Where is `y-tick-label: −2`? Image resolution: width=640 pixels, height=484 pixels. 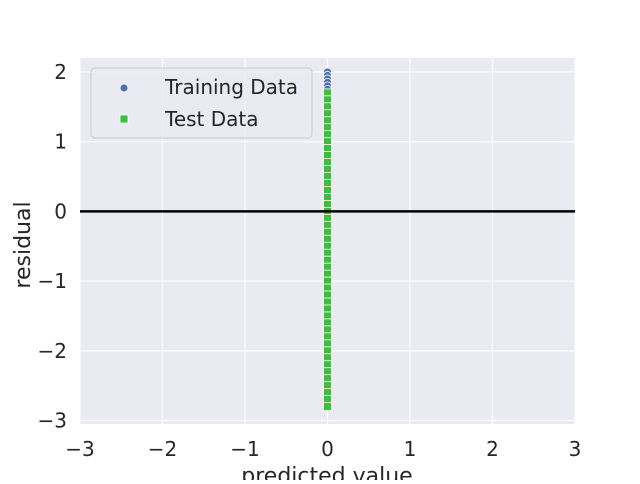 y-tick-label: −2 is located at coordinates (52, 351).